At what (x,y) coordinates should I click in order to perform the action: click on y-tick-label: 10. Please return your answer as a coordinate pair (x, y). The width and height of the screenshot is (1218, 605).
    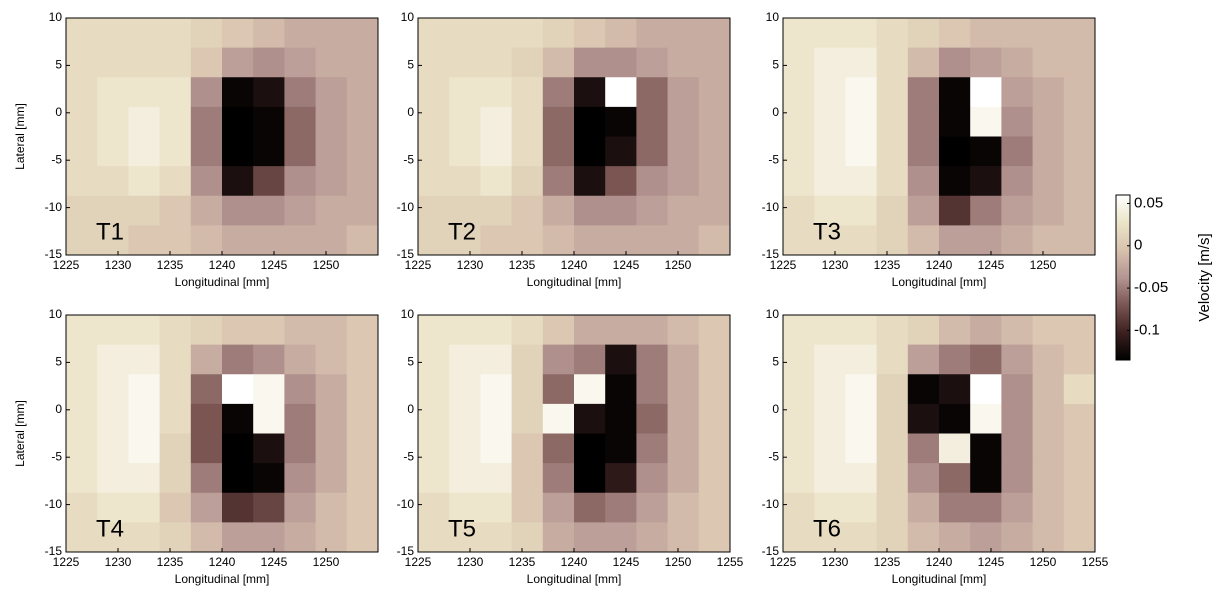
    Looking at the image, I should click on (56, 314).